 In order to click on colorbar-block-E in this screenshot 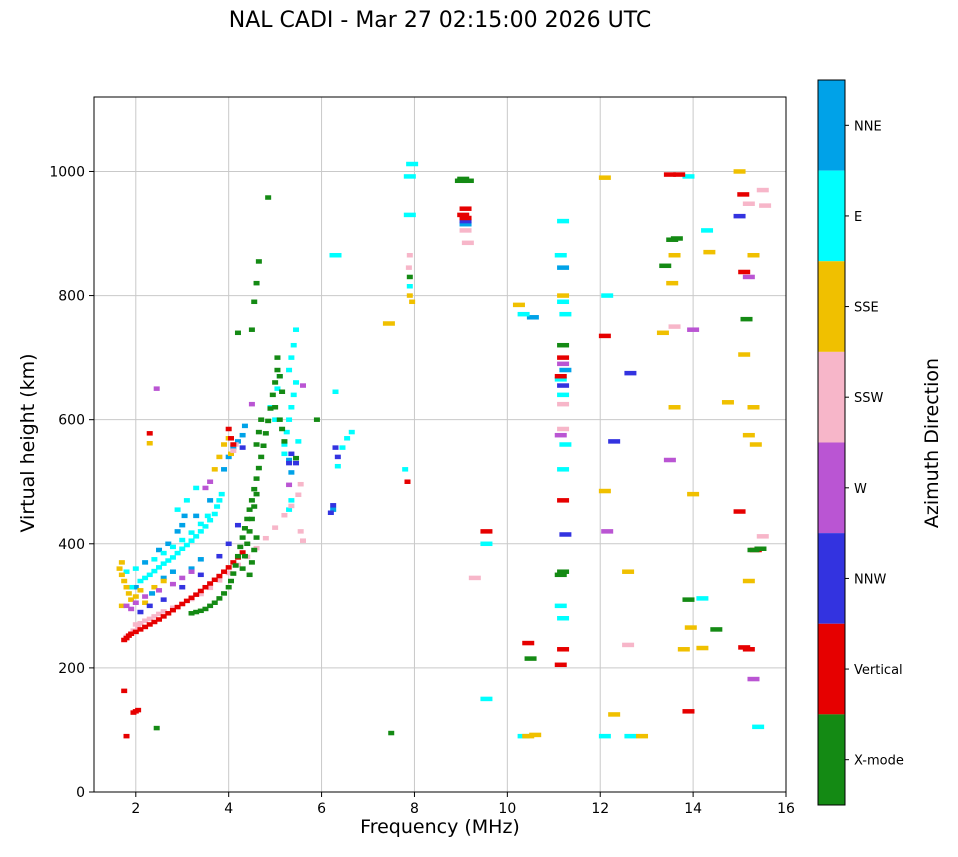, I will do `click(831, 216)`.